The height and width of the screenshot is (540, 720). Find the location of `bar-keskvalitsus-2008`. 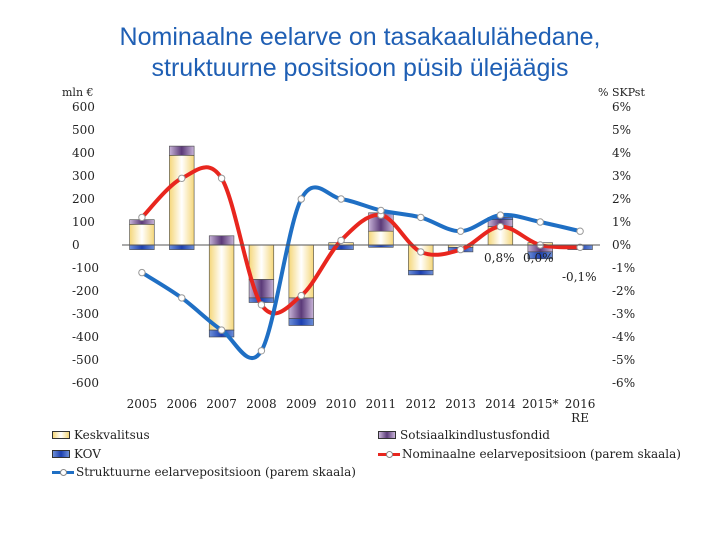

bar-keskvalitsus-2008 is located at coordinates (261, 262).